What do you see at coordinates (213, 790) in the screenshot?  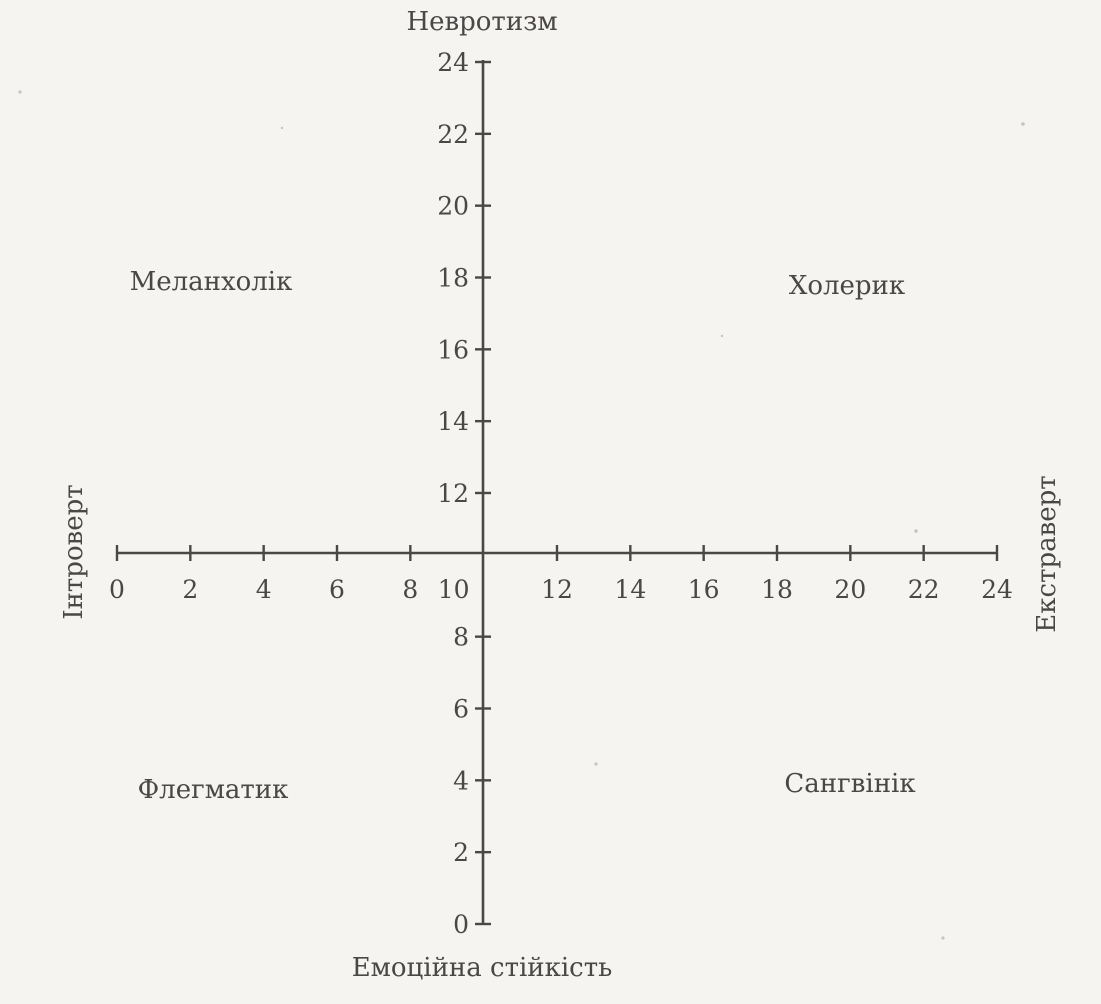 I see `quadrant-label-phlegmatic: Флегматик` at bounding box center [213, 790].